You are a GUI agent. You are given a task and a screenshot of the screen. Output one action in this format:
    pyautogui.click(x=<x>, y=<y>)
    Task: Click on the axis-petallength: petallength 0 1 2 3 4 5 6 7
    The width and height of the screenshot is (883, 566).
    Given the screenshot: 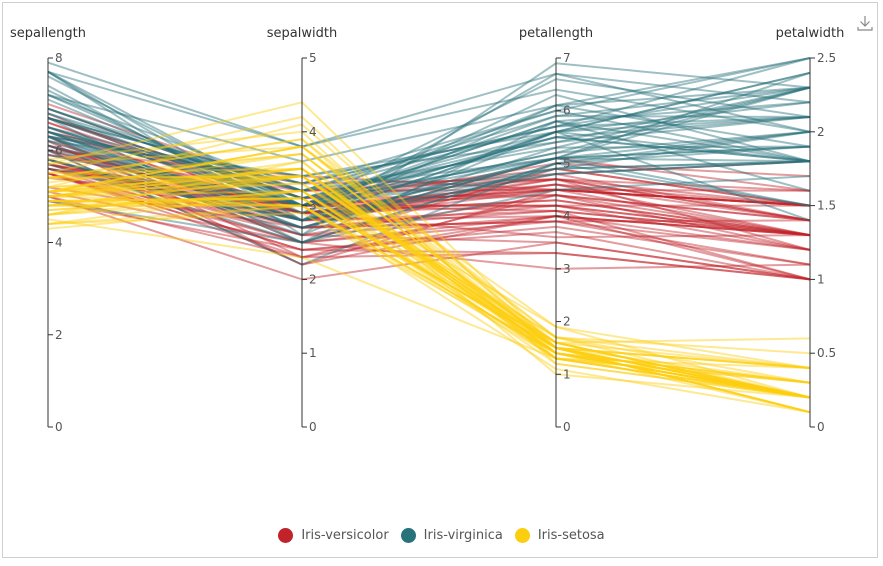 What is the action you would take?
    pyautogui.click(x=556, y=230)
    